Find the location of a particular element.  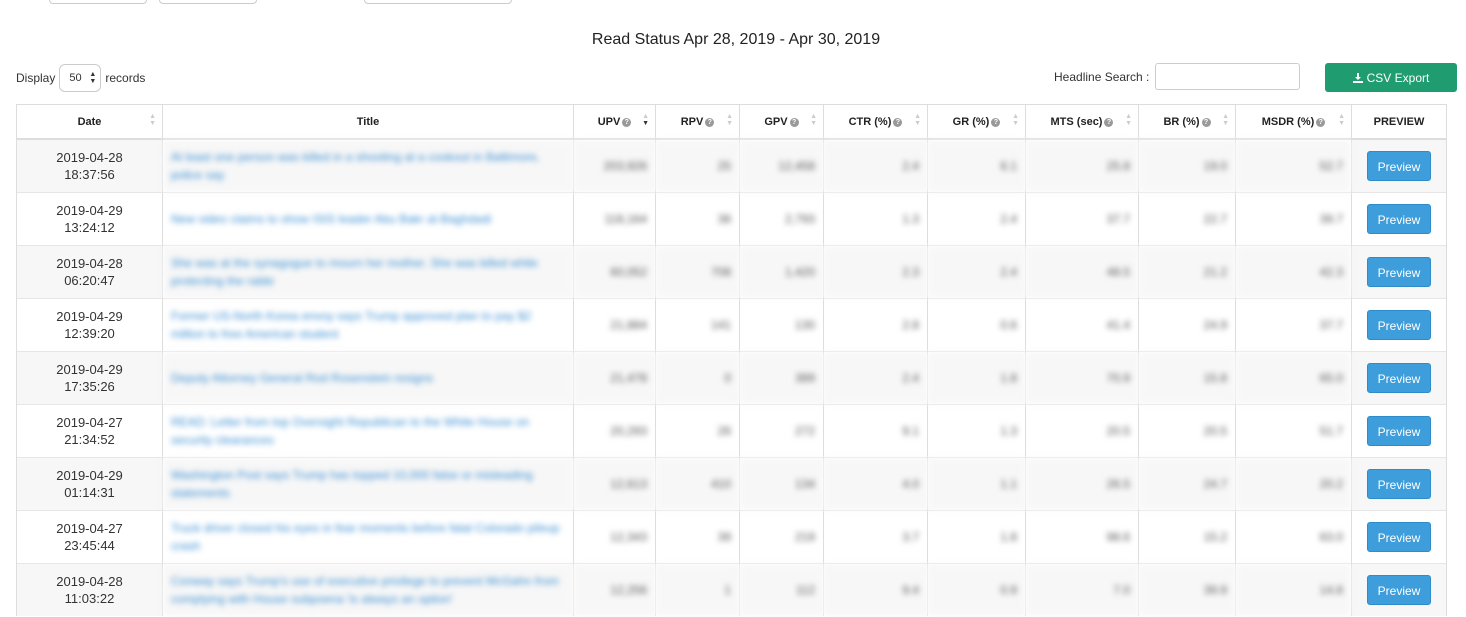

csv-export-button: CSV Export is located at coordinates (1391, 77).